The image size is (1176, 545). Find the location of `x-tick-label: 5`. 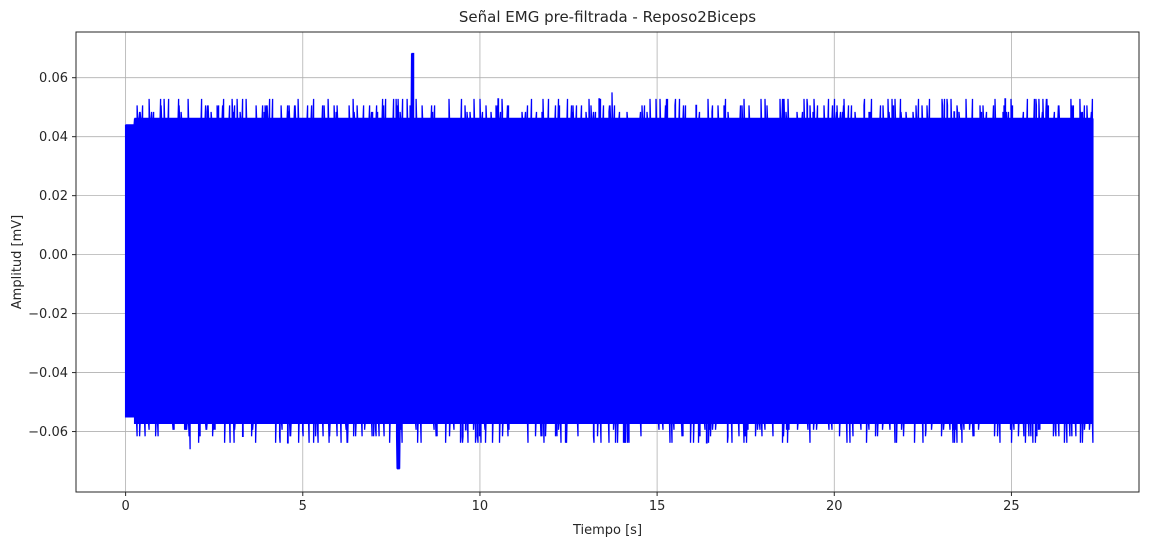

x-tick-label: 5 is located at coordinates (303, 506).